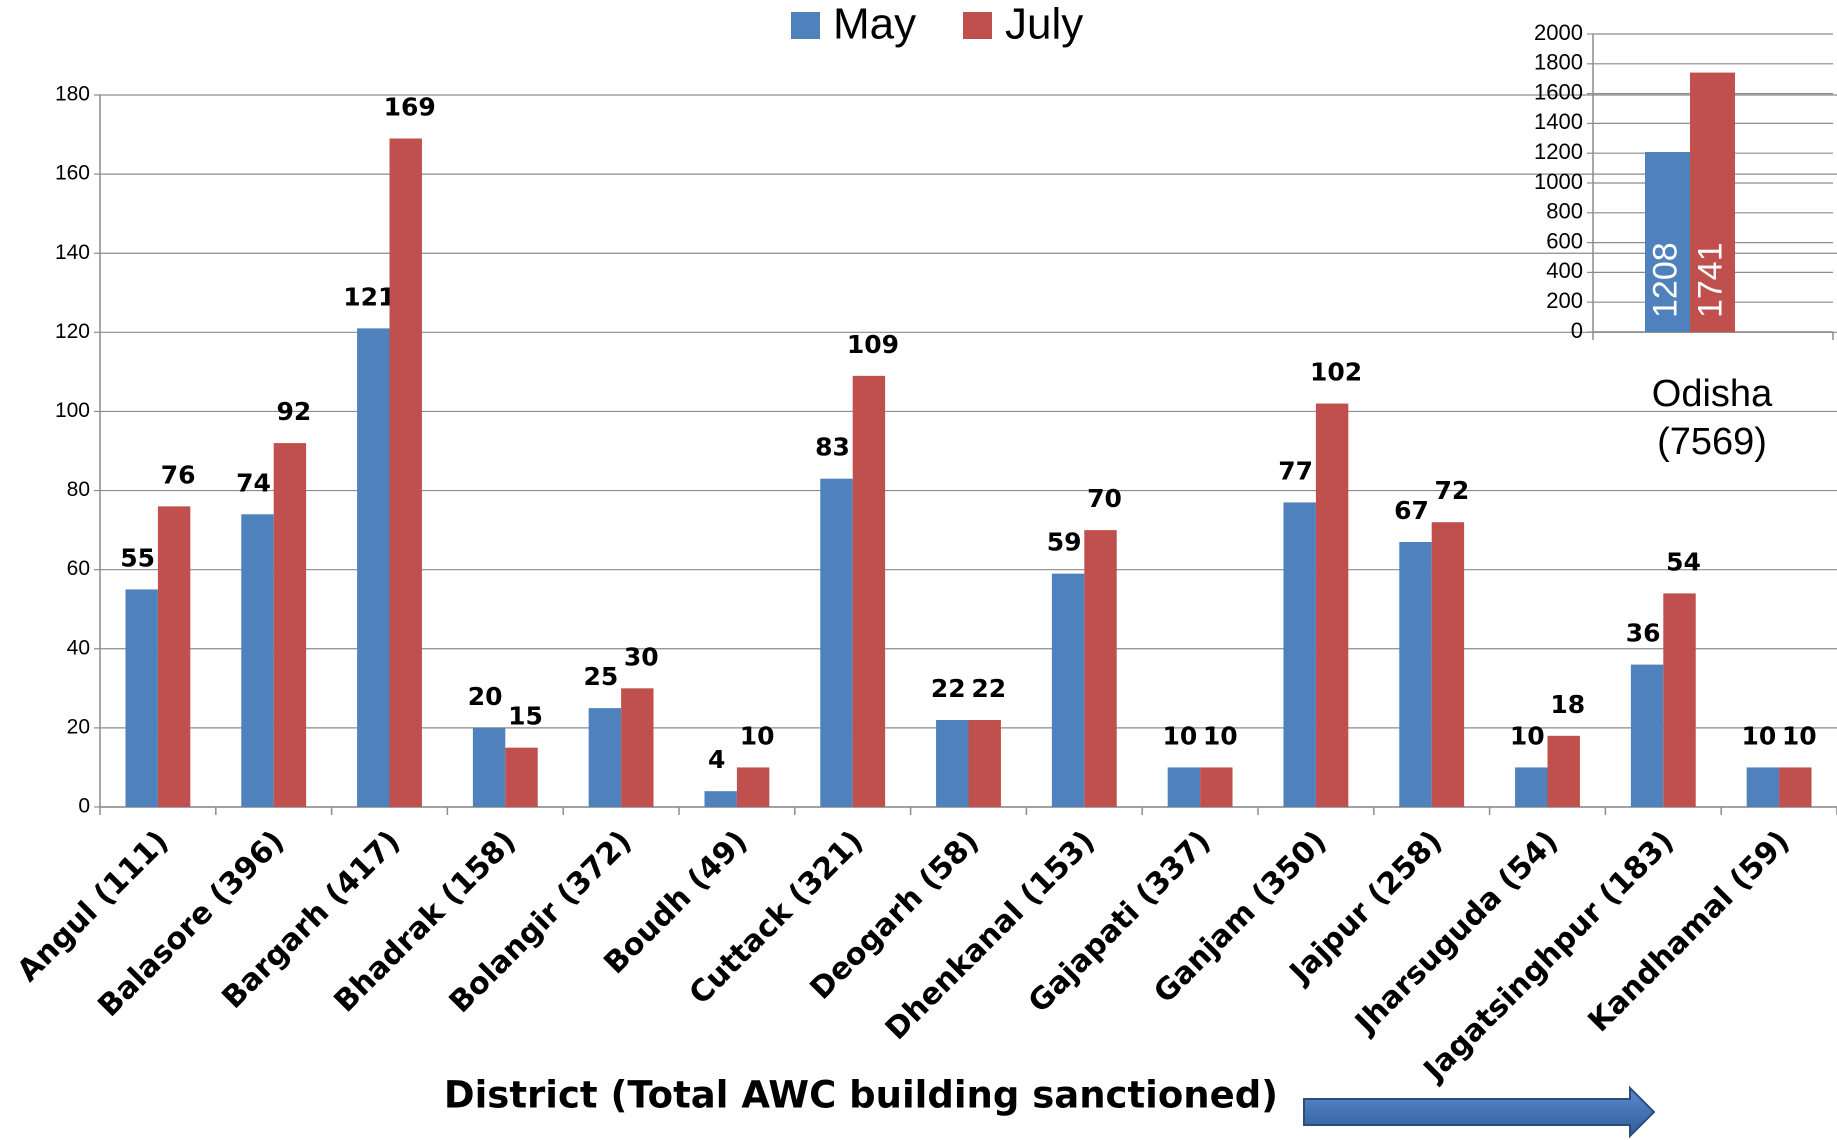 Image resolution: width=1837 pixels, height=1140 pixels. Describe the element at coordinates (1564, 240) in the screenshot. I see `y-tick-label: 600` at that location.